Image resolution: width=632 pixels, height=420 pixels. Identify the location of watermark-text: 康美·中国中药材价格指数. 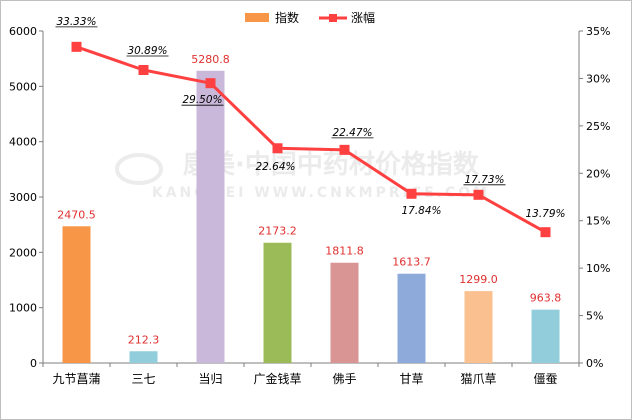
(331, 164).